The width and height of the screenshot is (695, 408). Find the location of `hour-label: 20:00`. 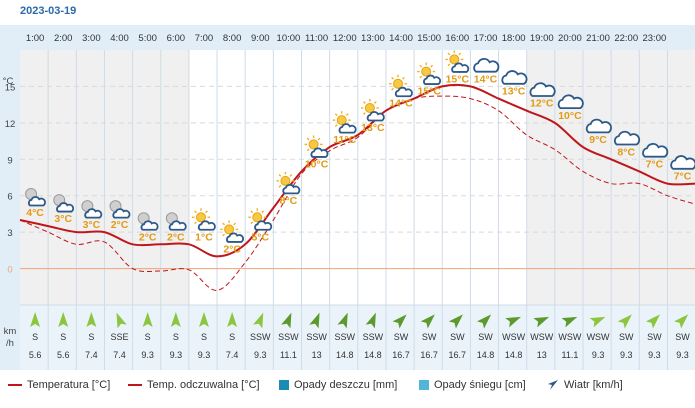

hour-label: 20:00 is located at coordinates (570, 38).